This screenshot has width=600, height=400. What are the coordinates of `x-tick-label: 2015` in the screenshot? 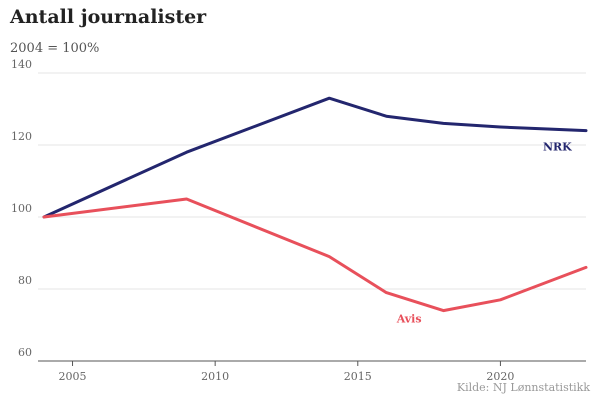 It's located at (358, 376).